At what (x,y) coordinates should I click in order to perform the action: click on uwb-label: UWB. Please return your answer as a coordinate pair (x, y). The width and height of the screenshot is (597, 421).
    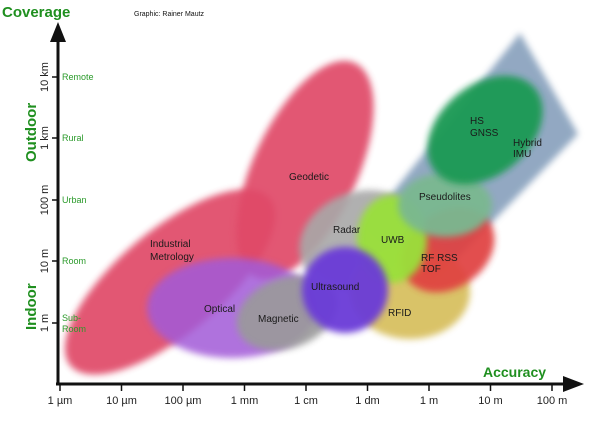
    Looking at the image, I should click on (393, 240).